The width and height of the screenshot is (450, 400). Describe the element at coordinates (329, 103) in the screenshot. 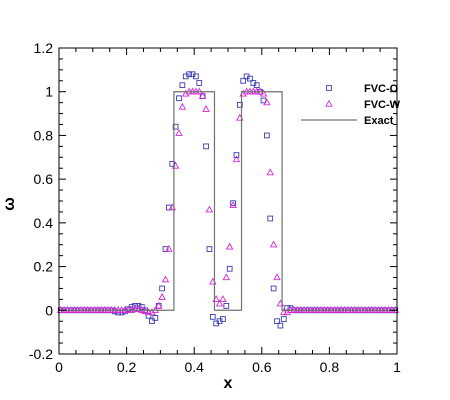

I see `legend-swatch-fvc-w` at that location.